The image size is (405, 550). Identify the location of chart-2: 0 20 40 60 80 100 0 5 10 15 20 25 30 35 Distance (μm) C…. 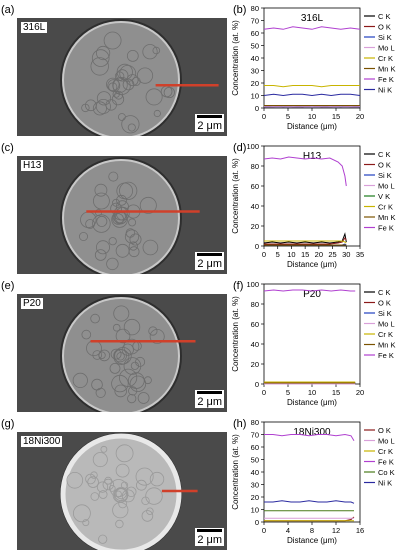
(317, 206).